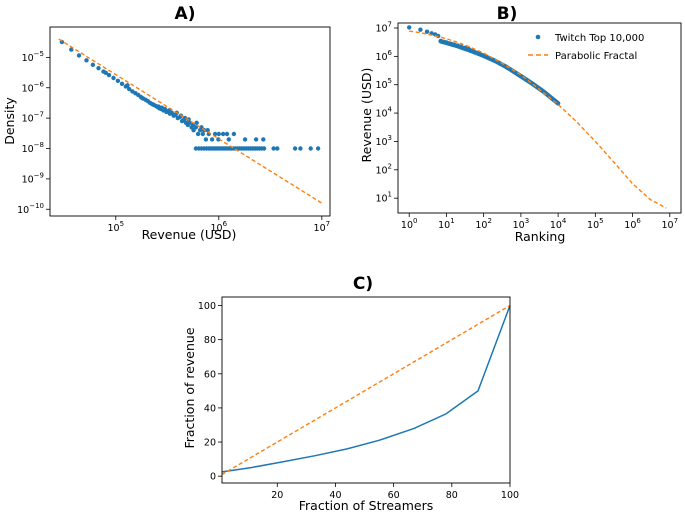 Image resolution: width=685 pixels, height=516 pixels. What do you see at coordinates (510, 495) in the screenshot?
I see `panel-c-xtick-label-4: 100` at bounding box center [510, 495].